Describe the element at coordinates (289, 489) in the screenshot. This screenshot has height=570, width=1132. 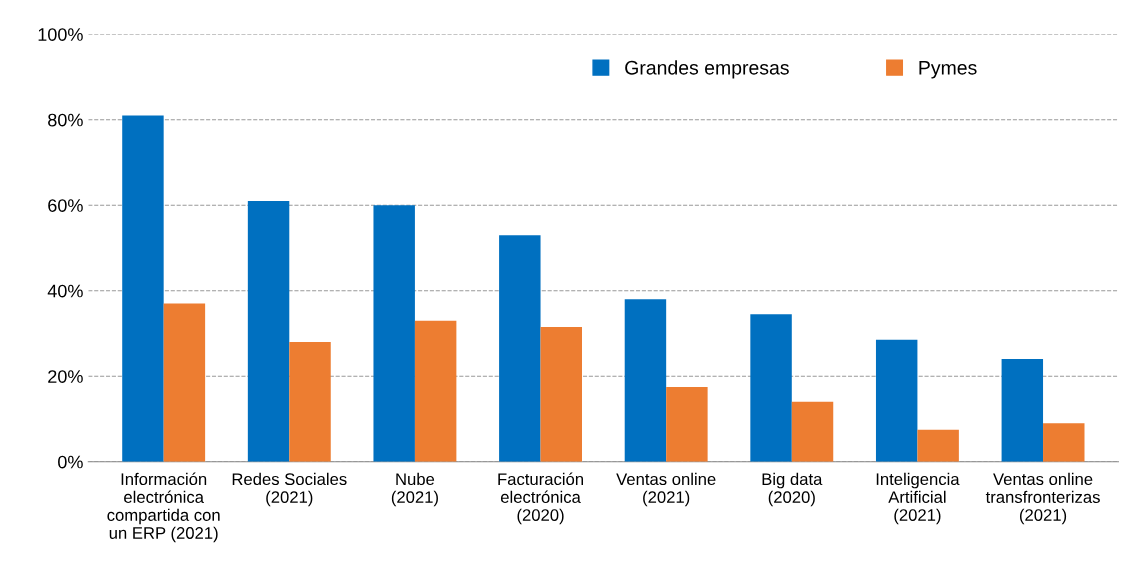
I see `x-tick-label: Redes Sociales (2021)` at that location.